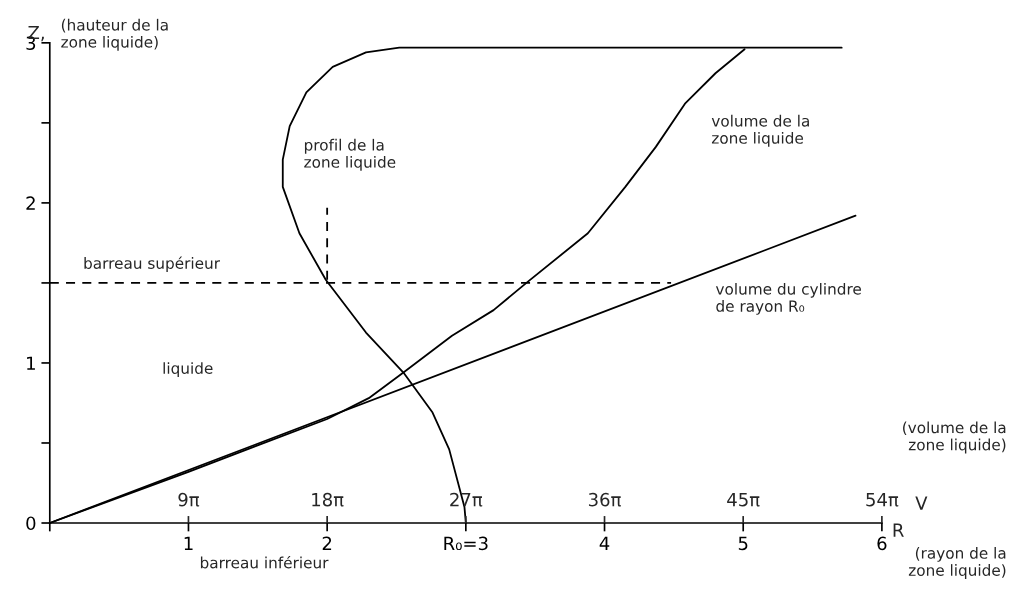 The image size is (1016, 595). I want to click on x2-tick-label: 54π, so click(882, 500).